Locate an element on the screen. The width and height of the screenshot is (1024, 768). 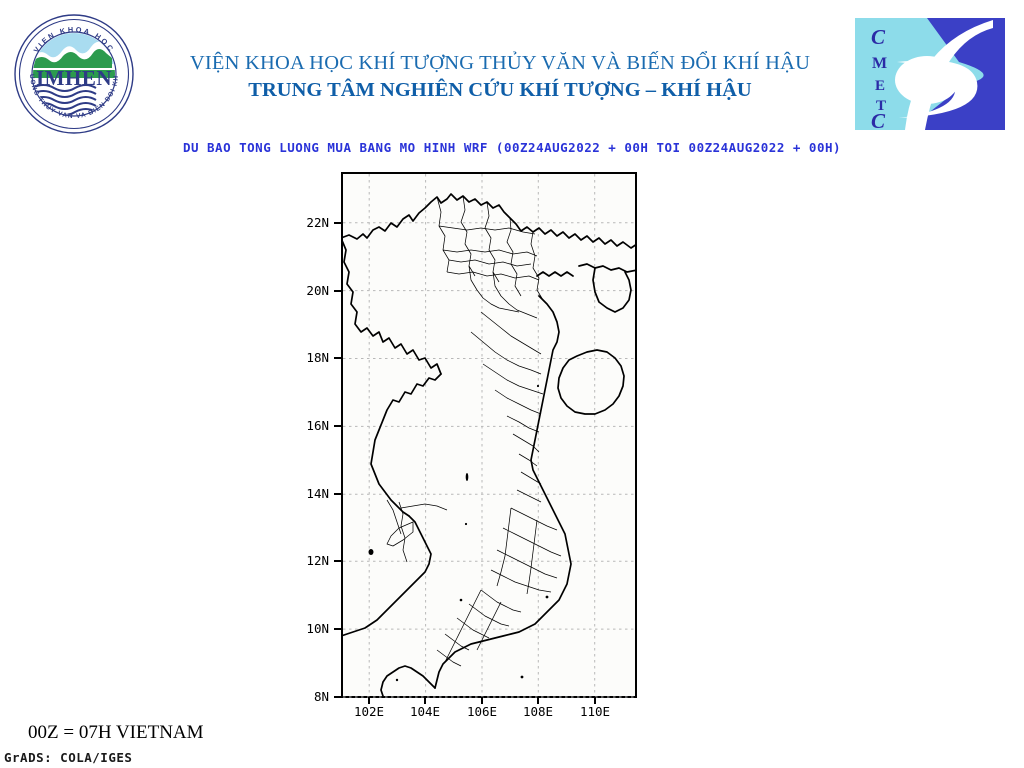
ytick-label-16n: 16N is located at coordinates (317, 425).